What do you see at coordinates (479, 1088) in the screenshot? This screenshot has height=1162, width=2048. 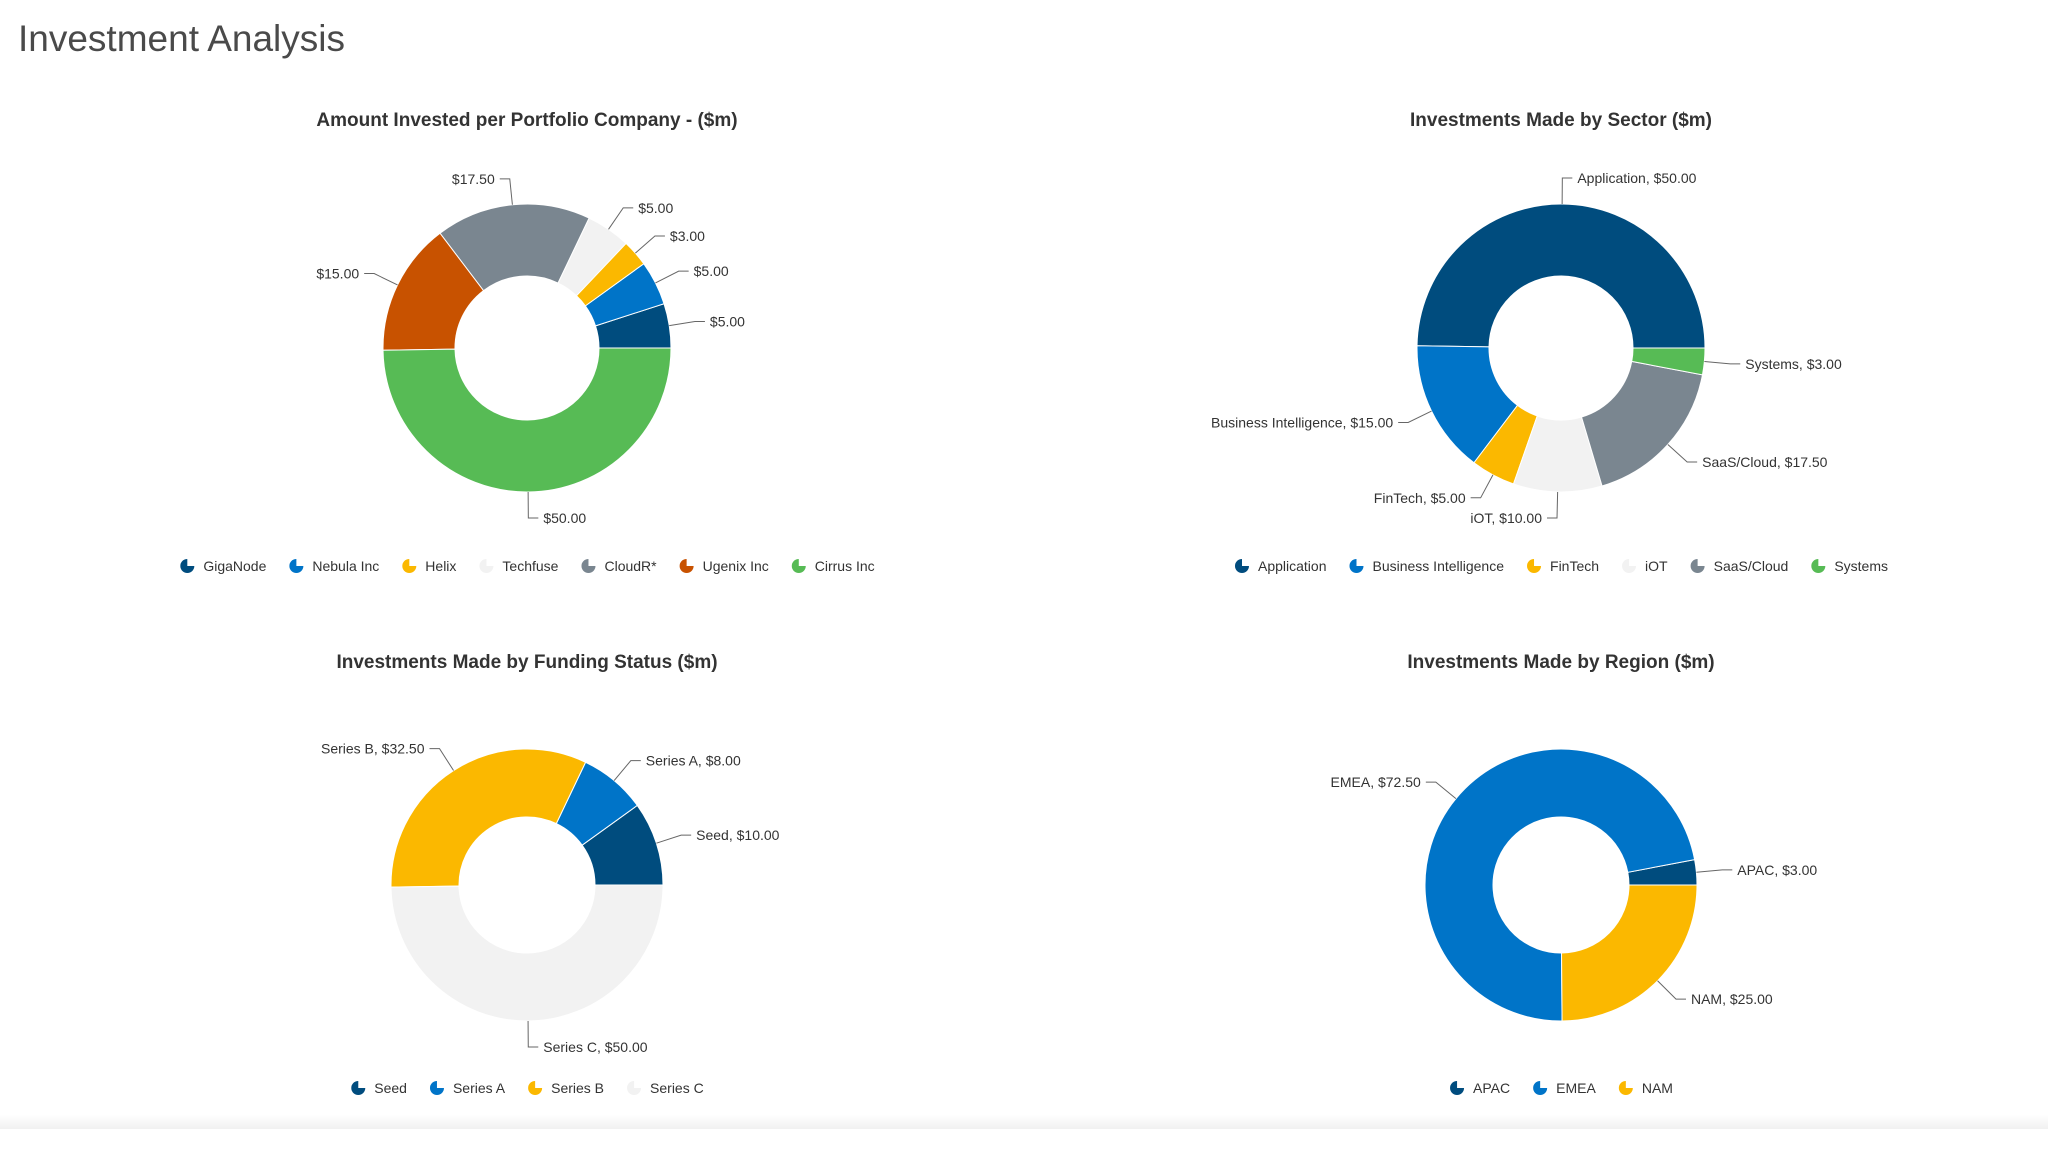 I see `legend-label: Series A` at bounding box center [479, 1088].